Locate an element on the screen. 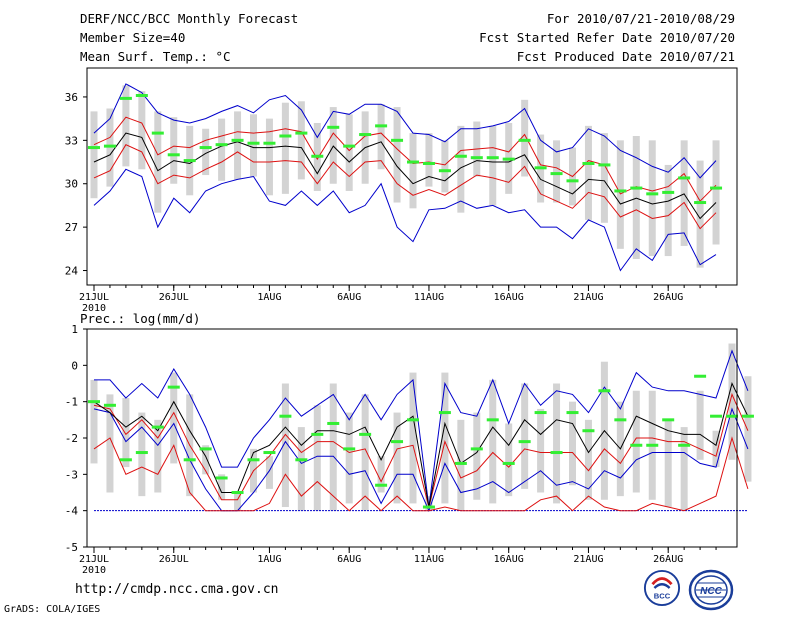 This screenshot has height=618, width=800. prec-ytick-label: -3 is located at coordinates (71, 474).